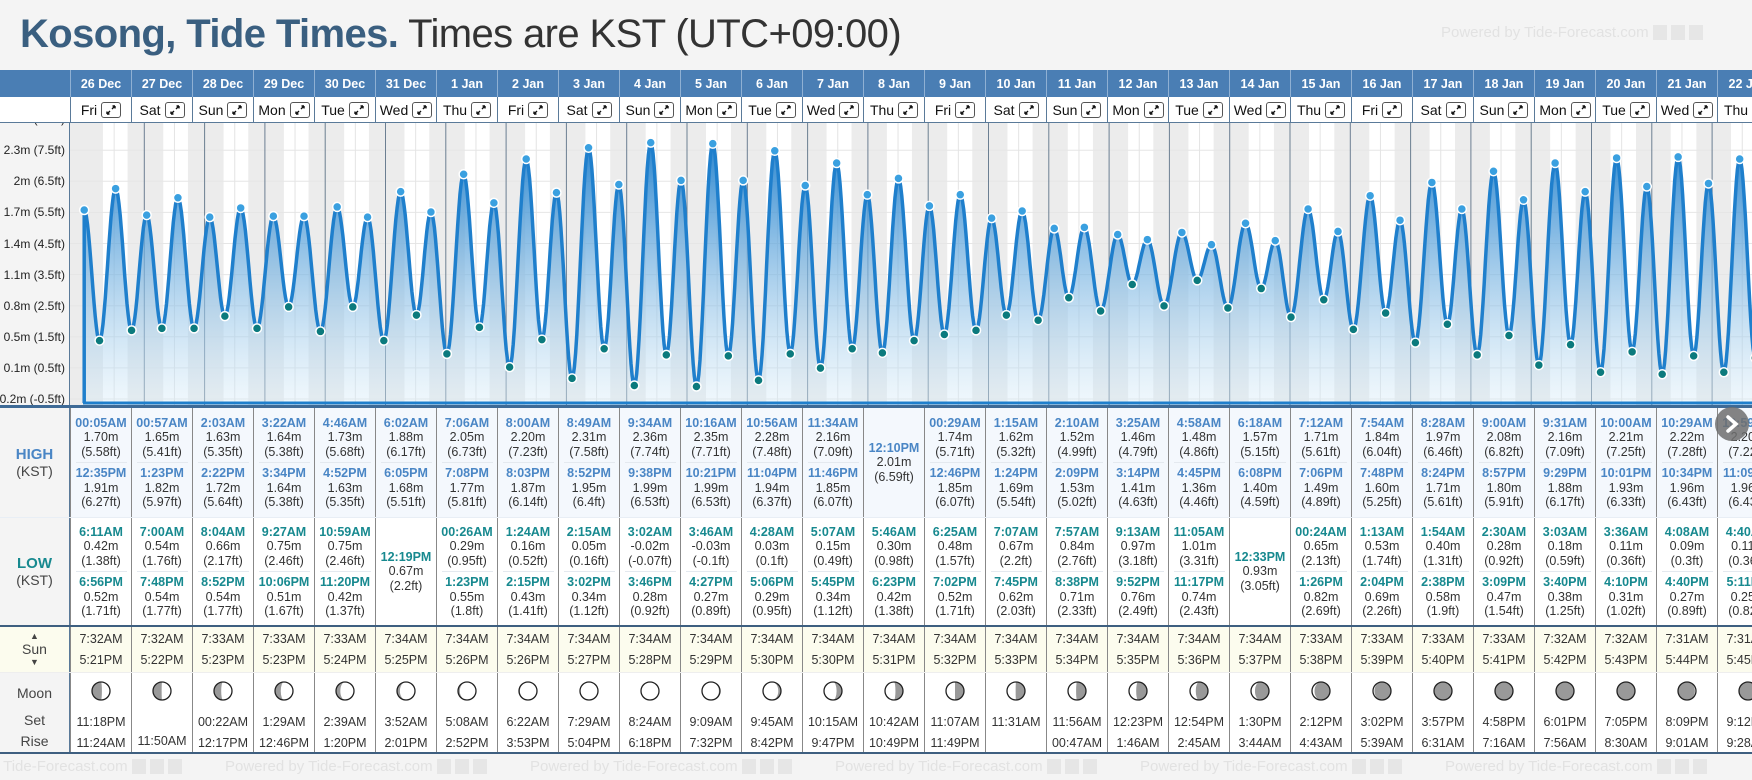 The image size is (1752, 780). What do you see at coordinates (1016, 596) in the screenshot?
I see `low-tide-entry: 7:45PM 0.62m (2.03ft)` at bounding box center [1016, 596].